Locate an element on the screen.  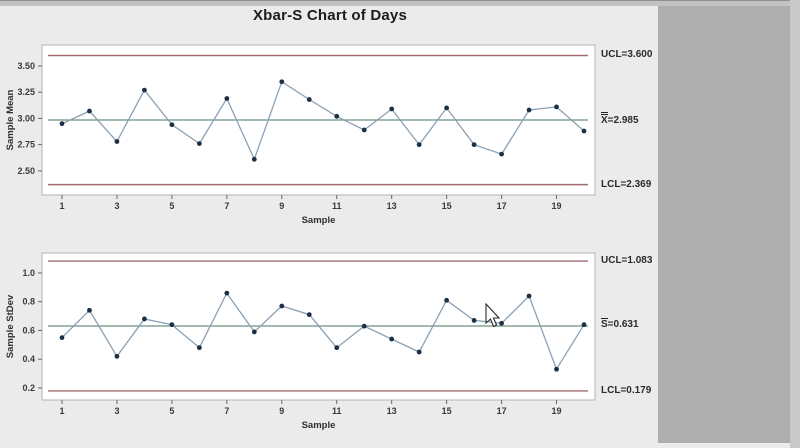
y-axis-title: Sample StDev is located at coordinates (10, 326).